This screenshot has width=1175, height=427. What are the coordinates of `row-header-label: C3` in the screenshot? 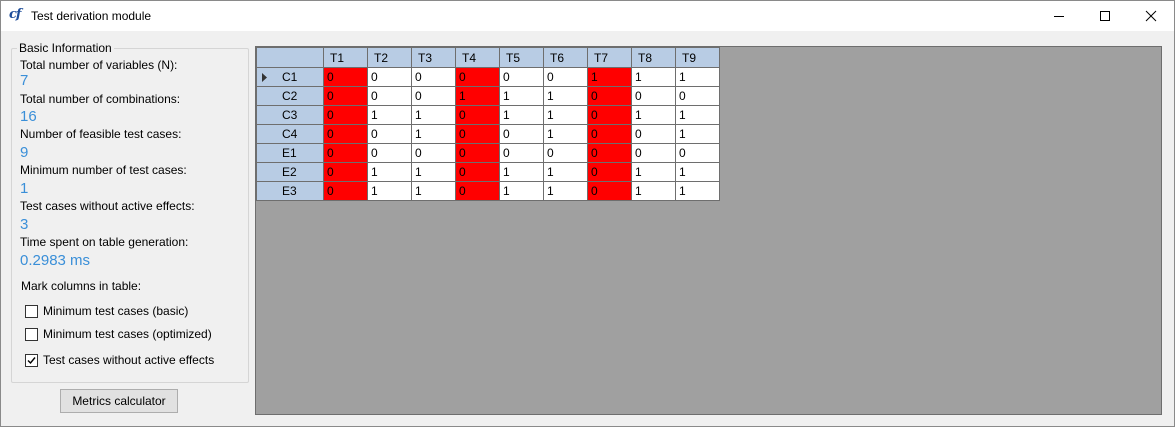 It's located at (290, 115).